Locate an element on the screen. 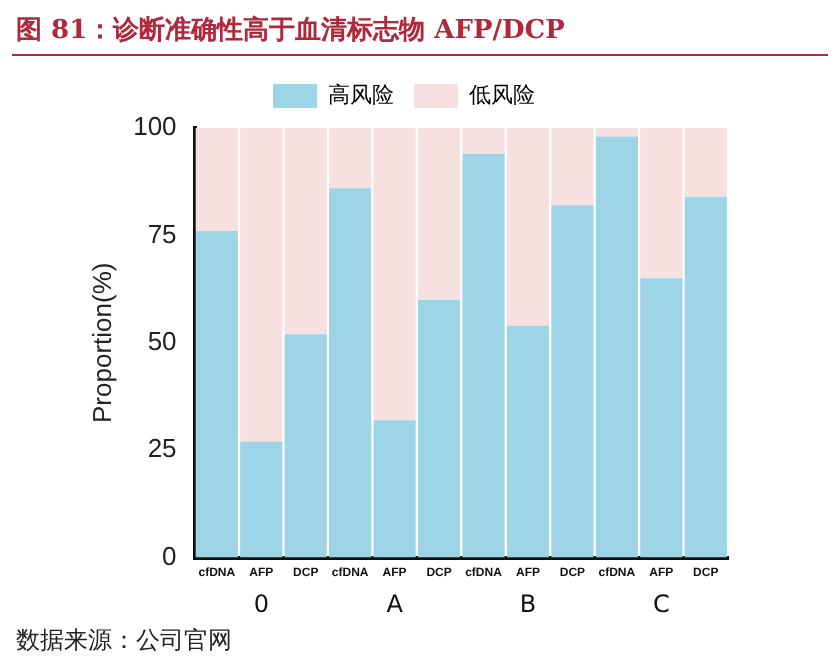 This screenshot has height=662, width=840. y-tick-label: 0 is located at coordinates (169, 555).